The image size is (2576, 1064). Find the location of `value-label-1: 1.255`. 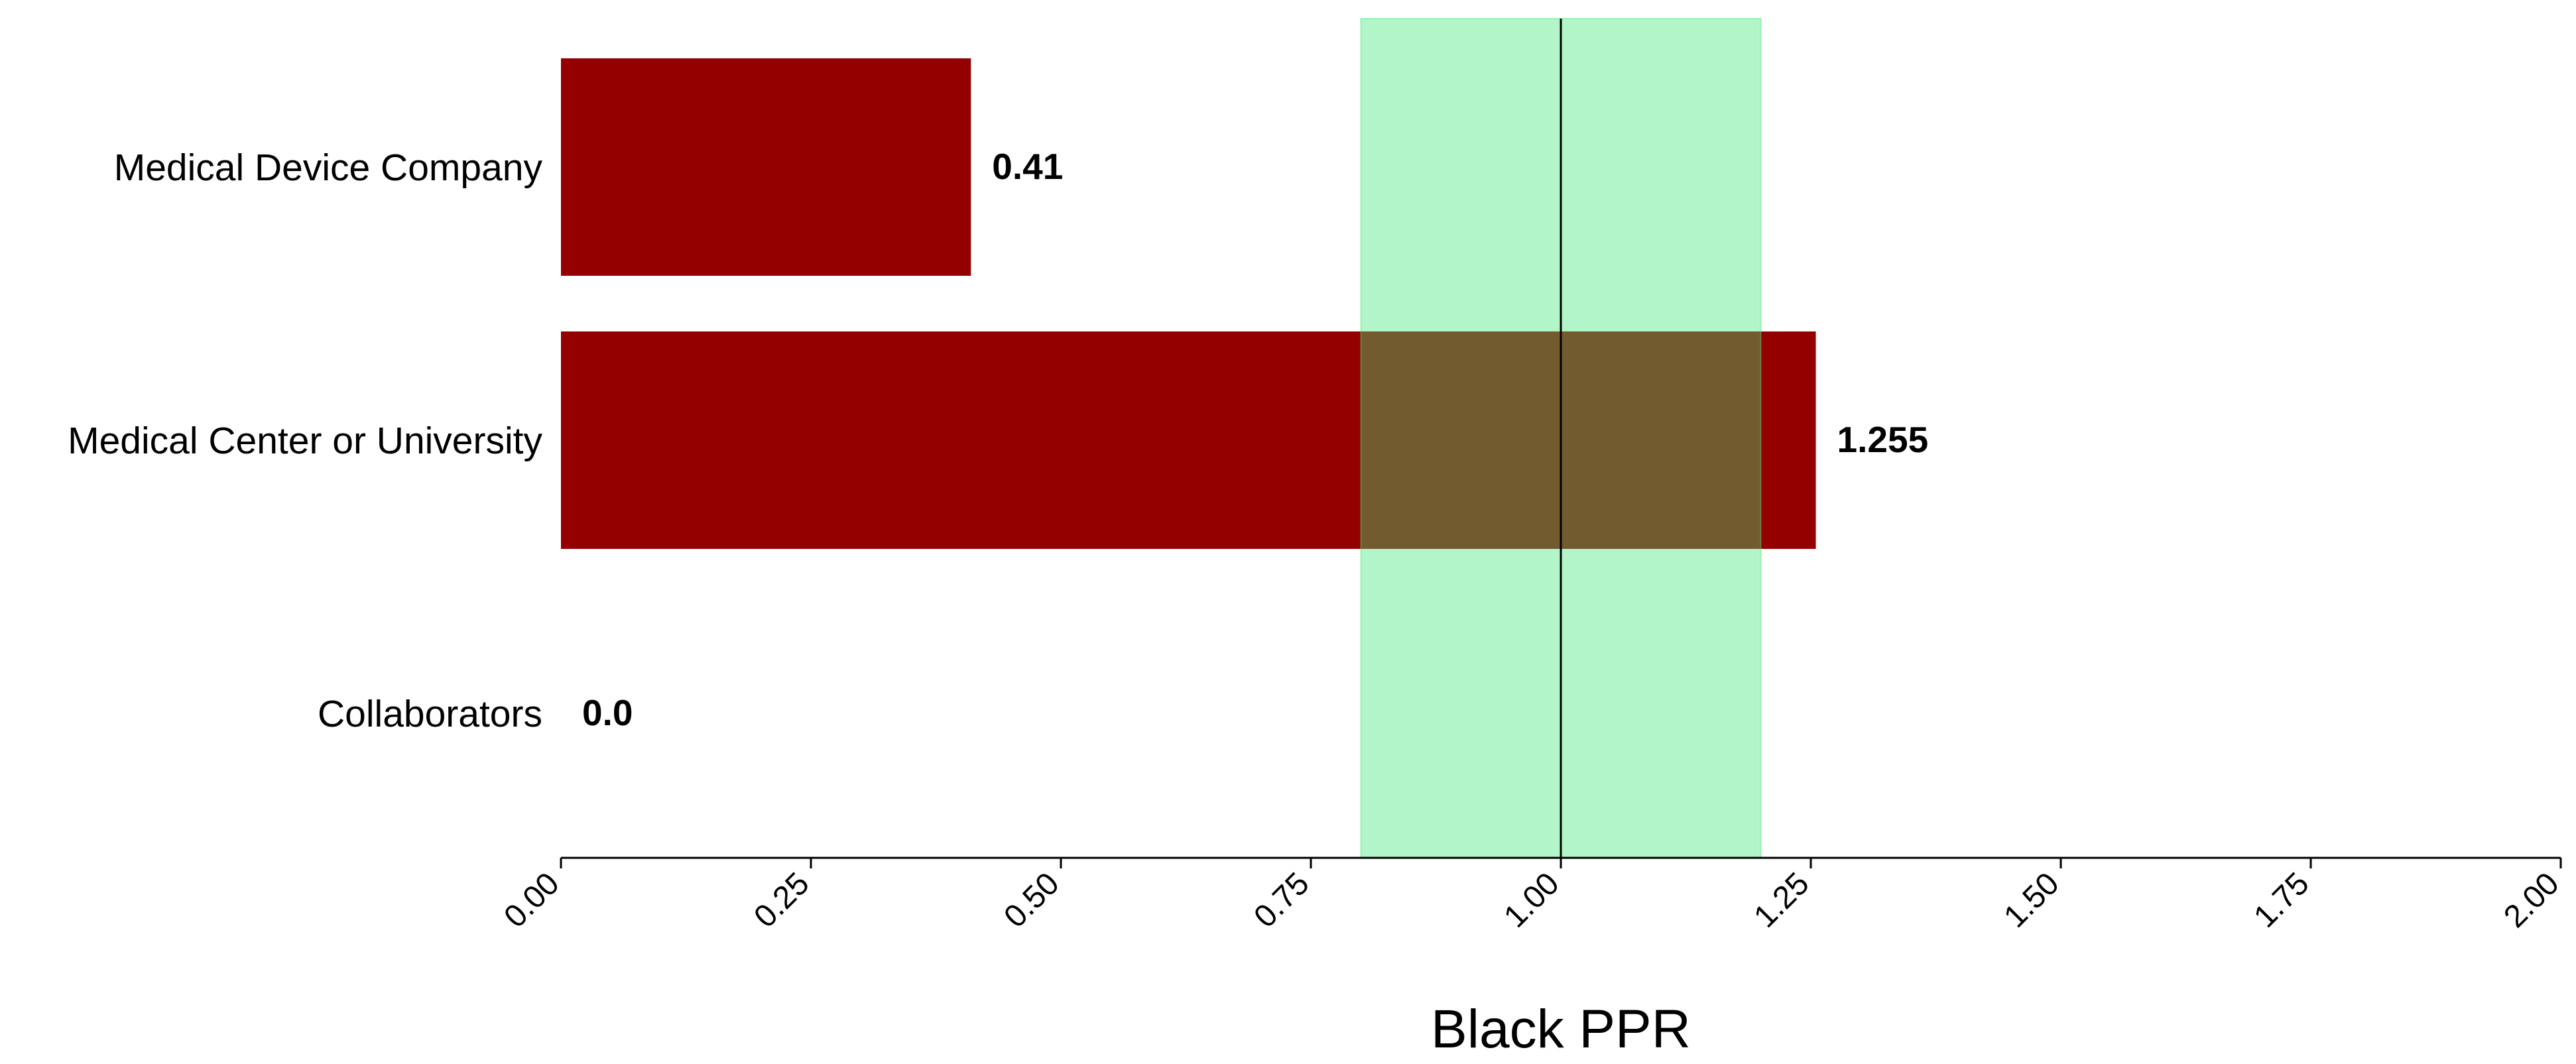

value-label-1: 1.255 is located at coordinates (1883, 440).